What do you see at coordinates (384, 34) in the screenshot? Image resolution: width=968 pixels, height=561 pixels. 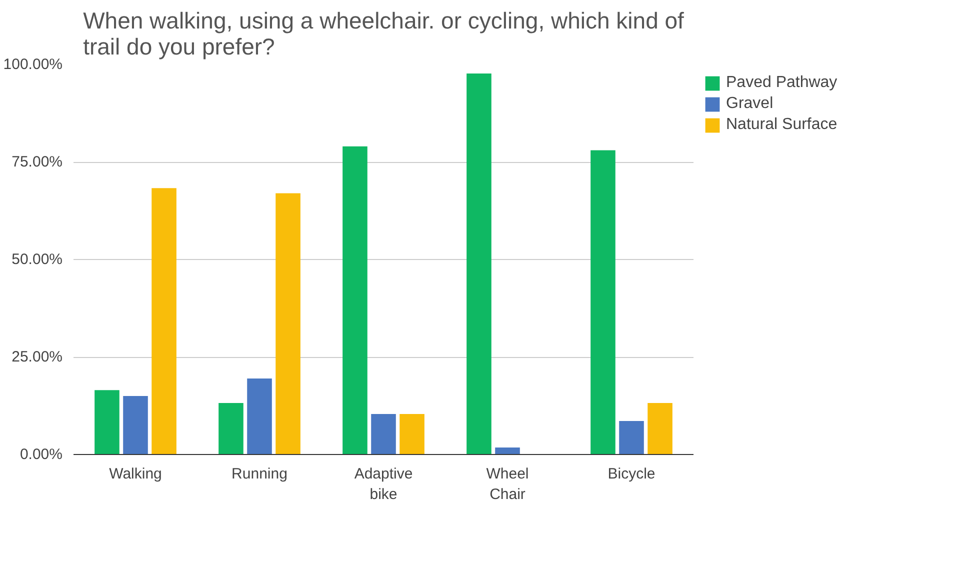 I see `chart-title: When walking, using a wheelchair. or cycling, which kind of trail do you prefer?` at bounding box center [384, 34].